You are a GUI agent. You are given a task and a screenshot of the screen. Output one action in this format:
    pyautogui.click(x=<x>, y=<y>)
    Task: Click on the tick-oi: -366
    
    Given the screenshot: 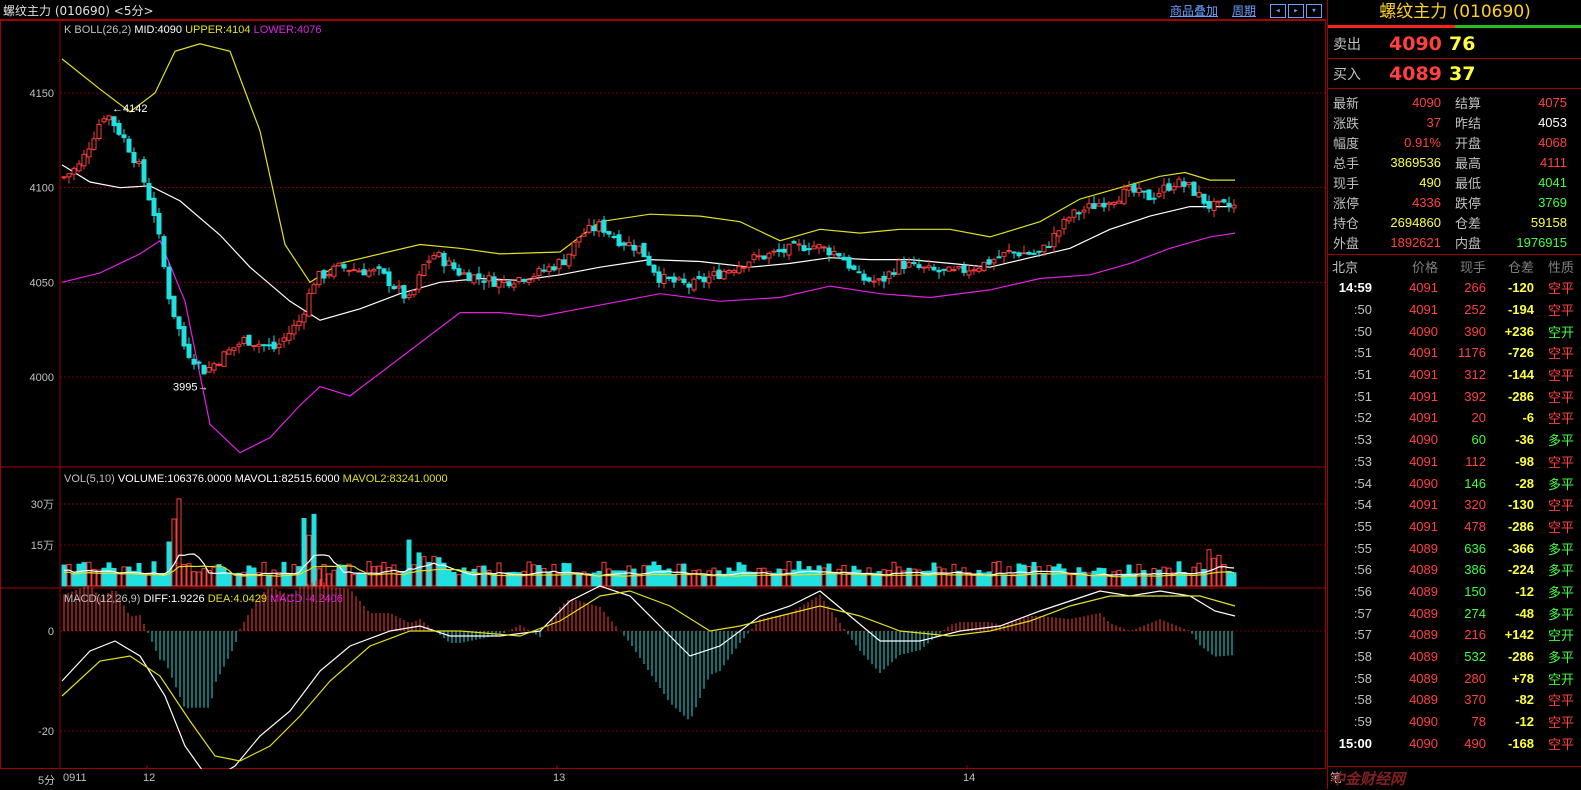 What is the action you would take?
    pyautogui.click(x=1520, y=548)
    